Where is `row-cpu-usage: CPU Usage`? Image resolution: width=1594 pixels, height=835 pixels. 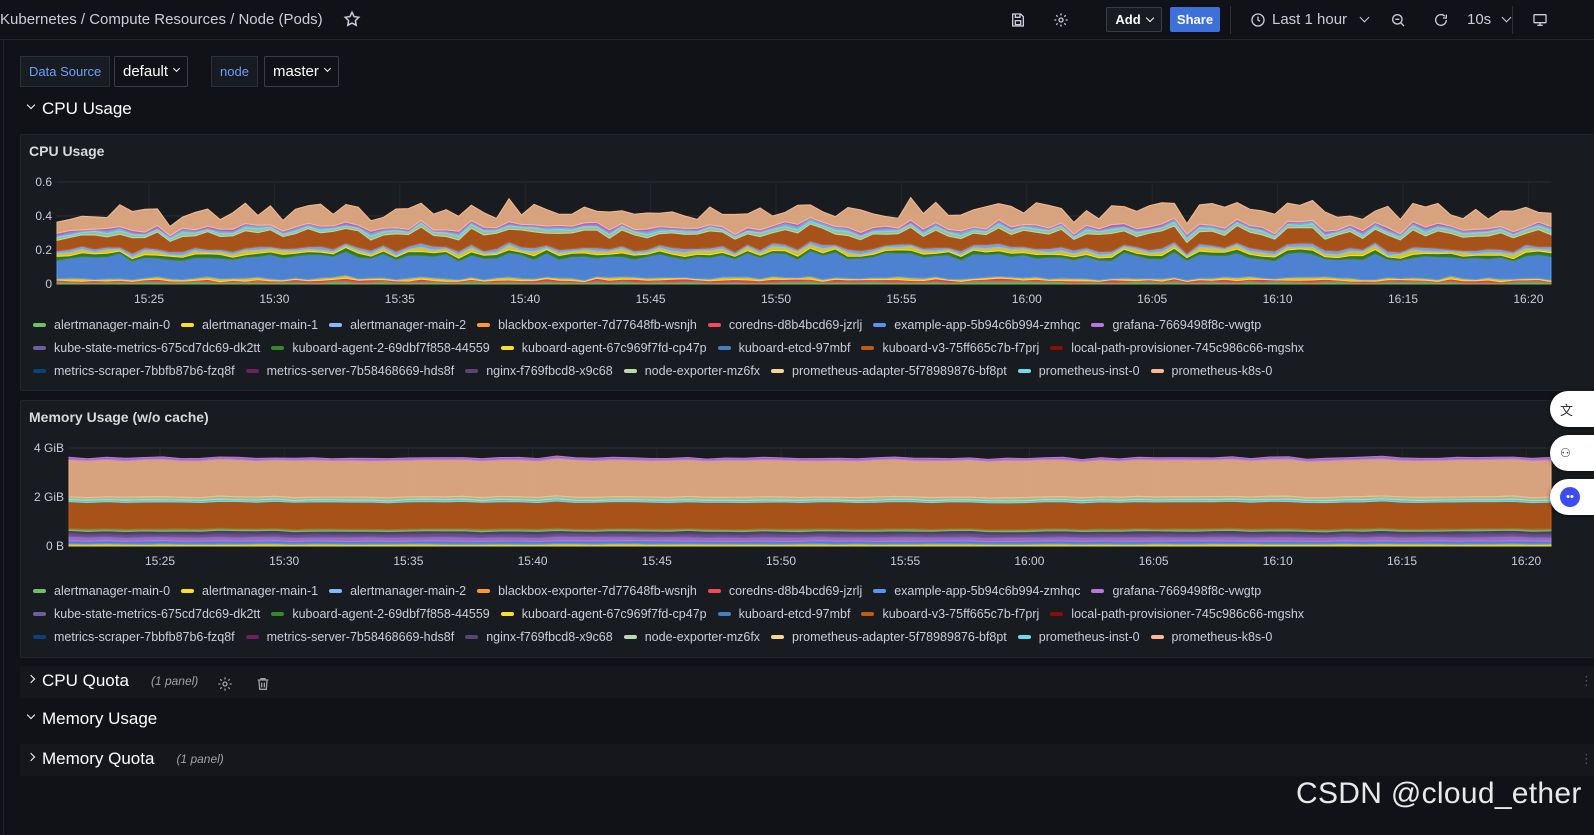
row-cpu-usage: CPU Usage is located at coordinates (79, 109).